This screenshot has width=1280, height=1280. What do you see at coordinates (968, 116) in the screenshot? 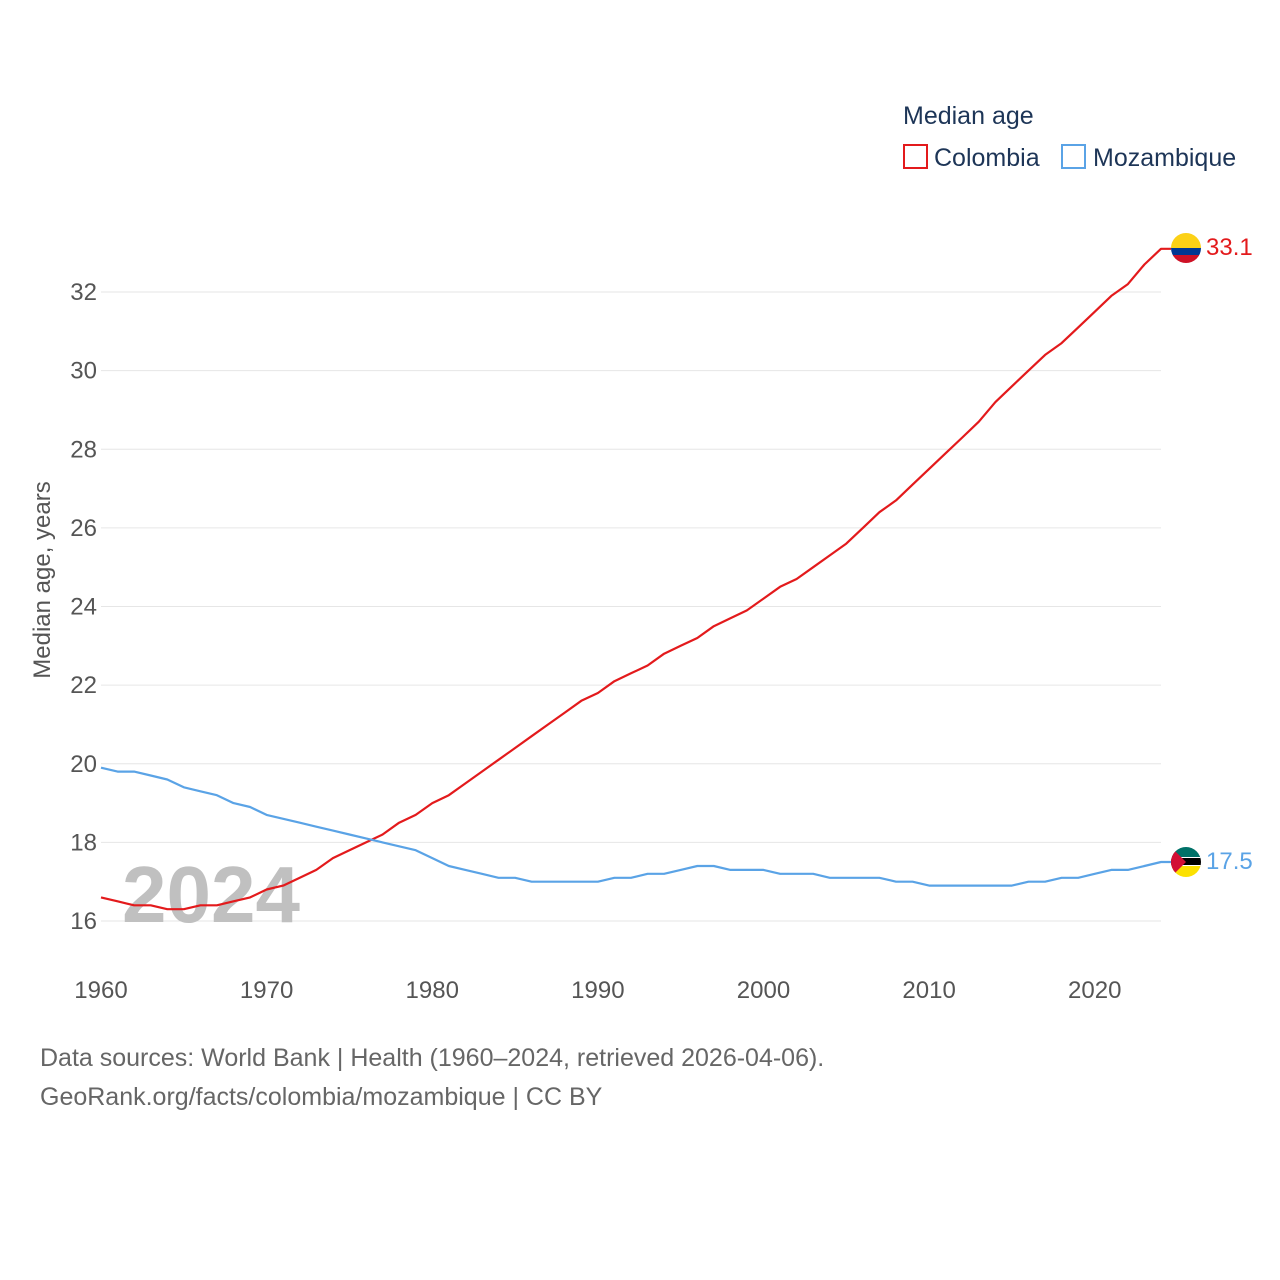
I see `legend-title: Median age` at bounding box center [968, 116].